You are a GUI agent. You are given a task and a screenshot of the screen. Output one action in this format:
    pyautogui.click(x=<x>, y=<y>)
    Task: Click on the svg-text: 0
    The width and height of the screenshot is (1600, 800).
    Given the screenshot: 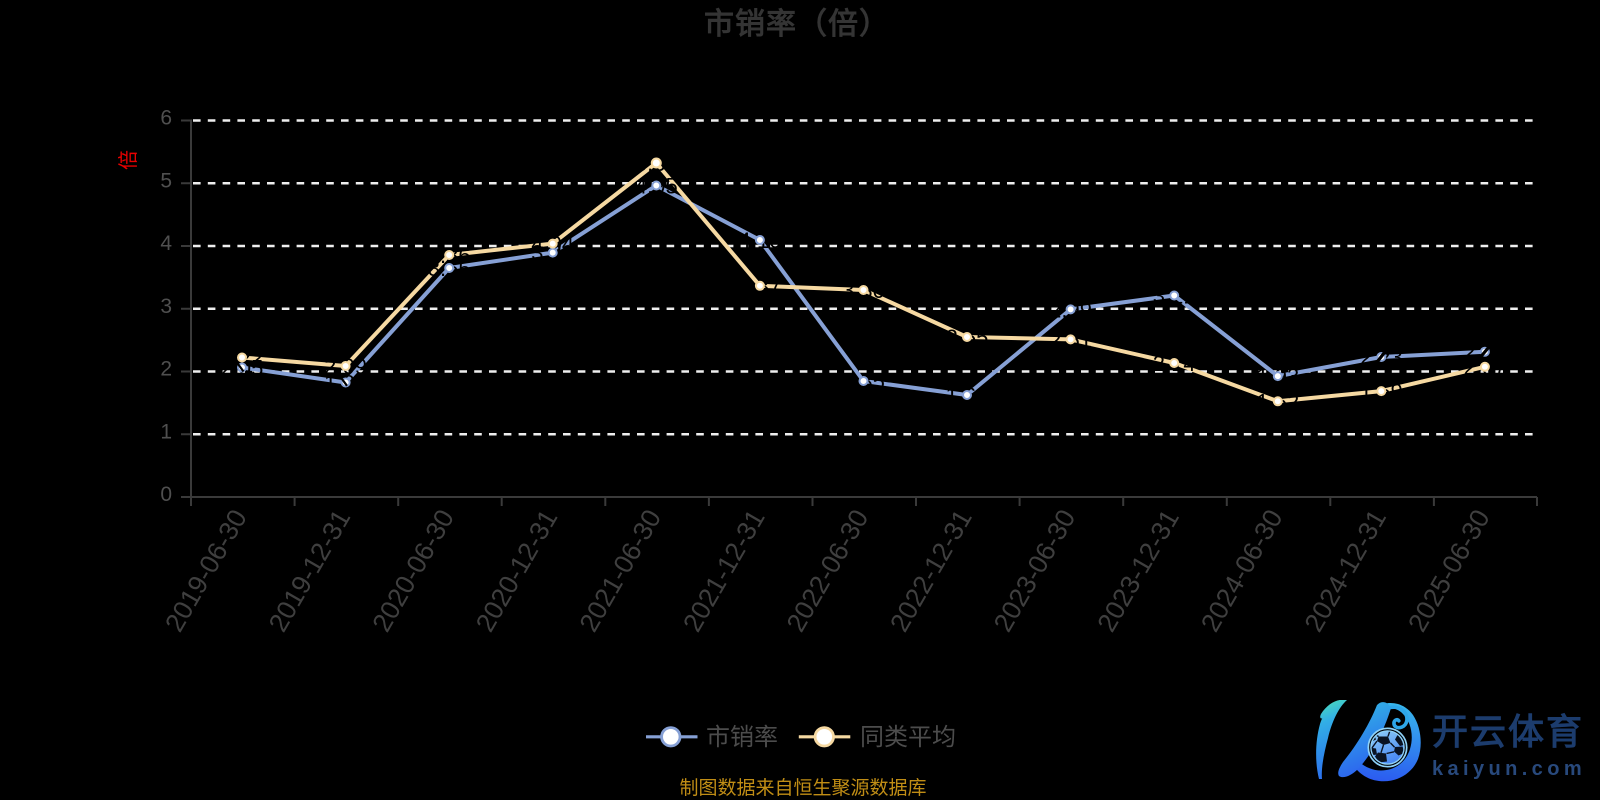 What is the action you would take?
    pyautogui.click(x=166, y=494)
    